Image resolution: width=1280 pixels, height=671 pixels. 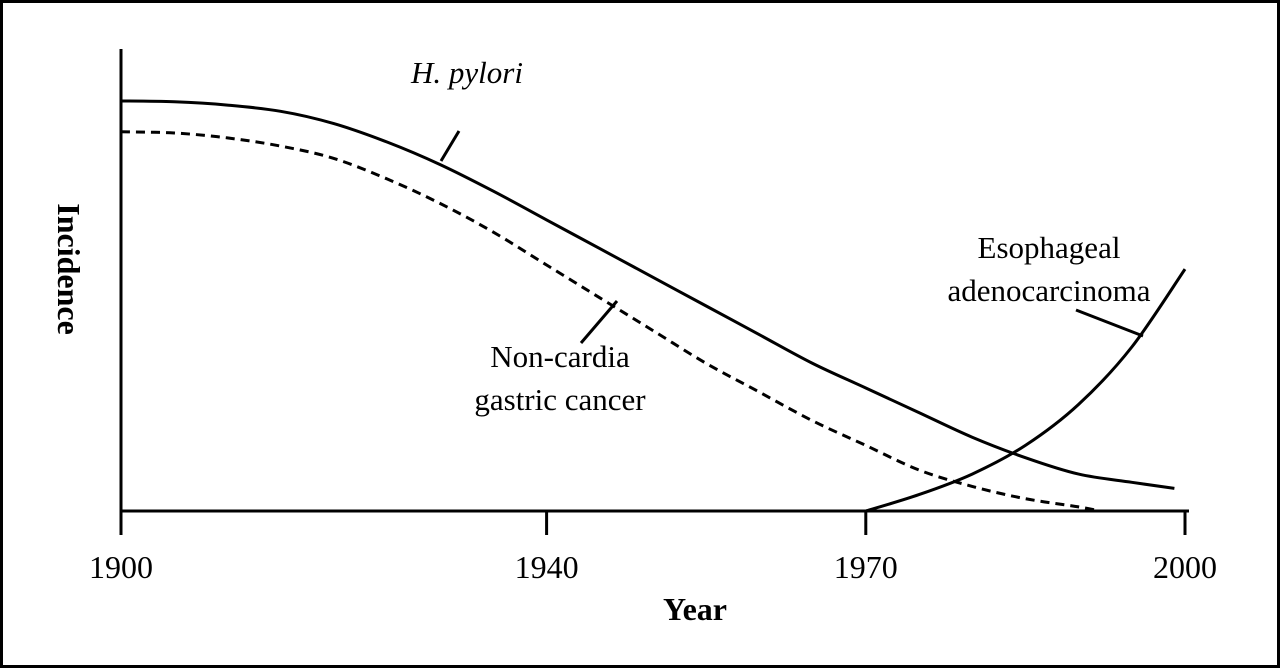 What do you see at coordinates (1048, 290) in the screenshot?
I see `series-label-esophageal-adenocarcinoma: adenocarcinoma` at bounding box center [1048, 290].